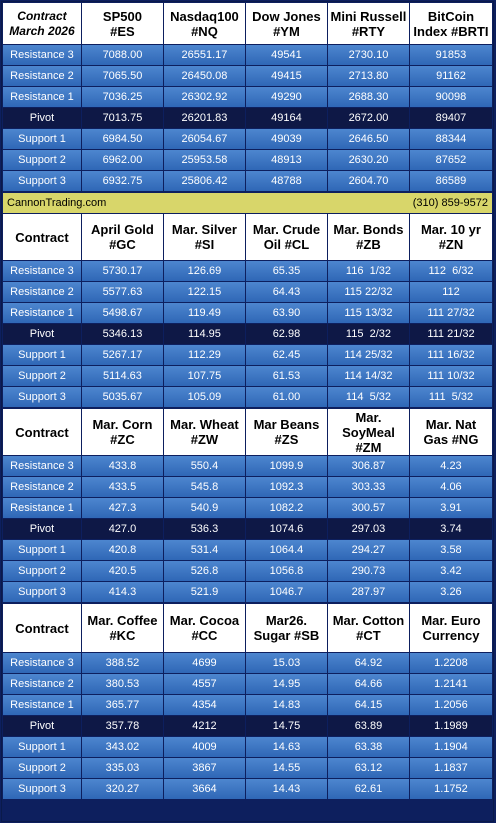  I want to click on level-value: 14.63, so click(286, 747).